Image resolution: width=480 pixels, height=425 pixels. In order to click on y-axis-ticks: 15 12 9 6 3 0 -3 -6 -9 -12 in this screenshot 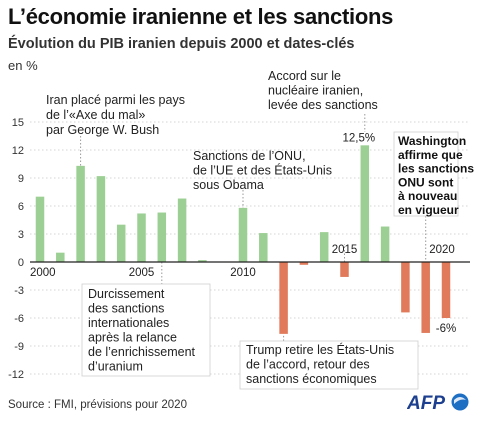, I will do `click(16, 249)`.